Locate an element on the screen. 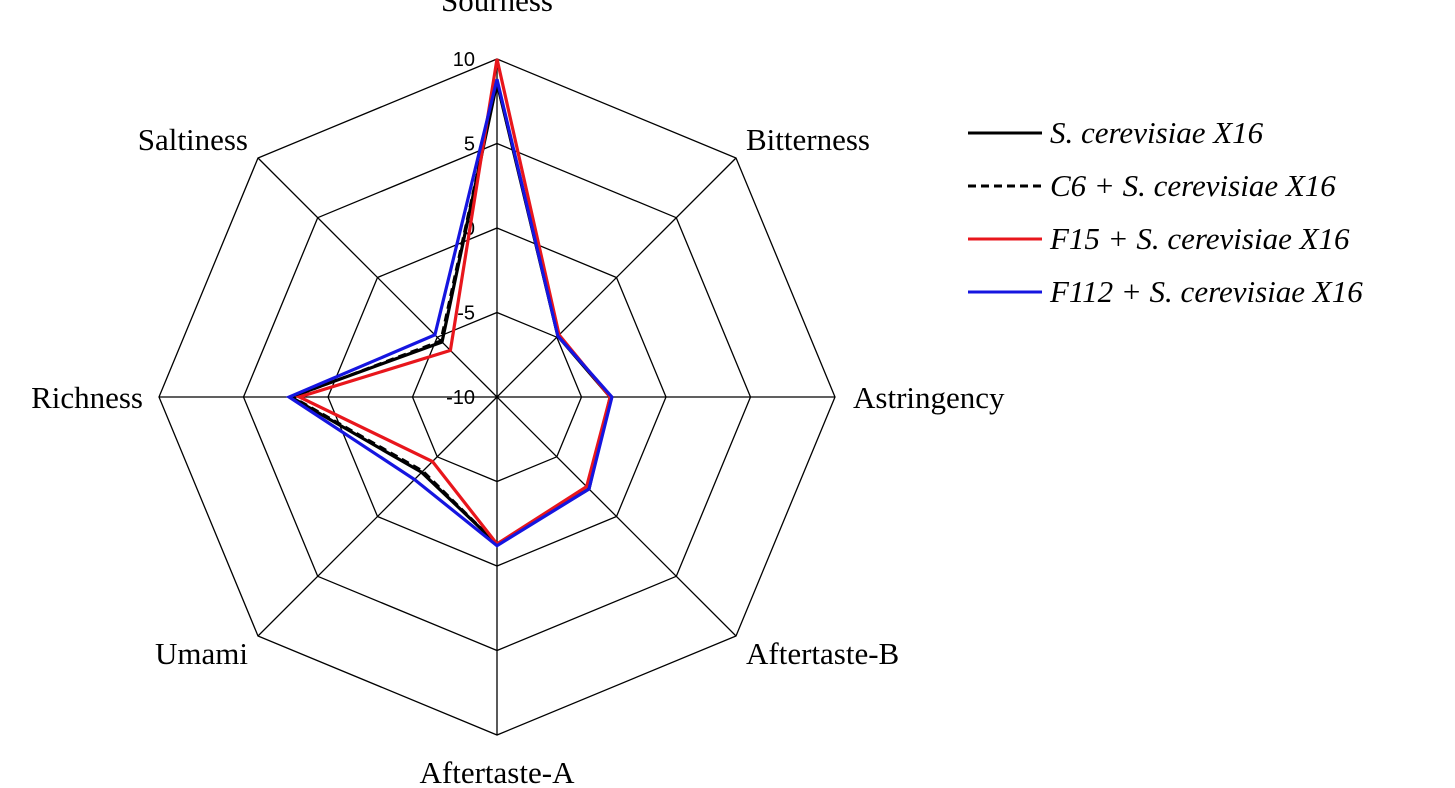  legend-label-f15-s-cerevisiae-x16: F15 + S. cerevisiae X16 is located at coordinates (1199, 238).